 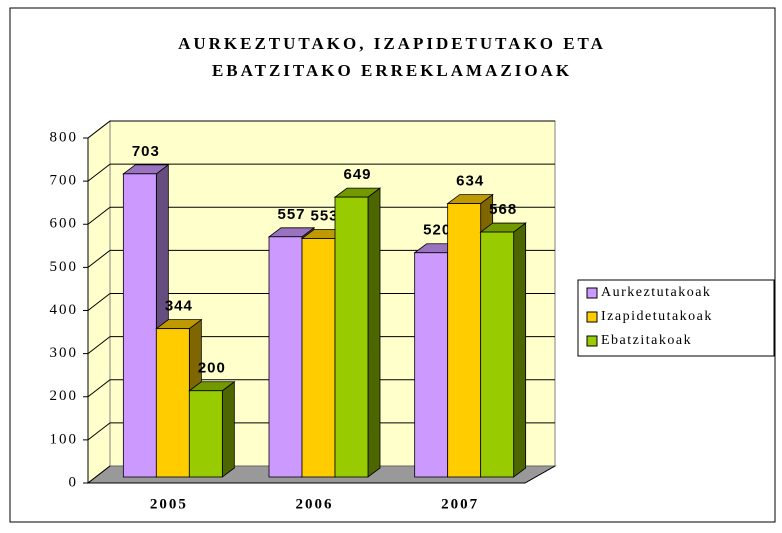 I want to click on data-label: 557, so click(x=291, y=214).